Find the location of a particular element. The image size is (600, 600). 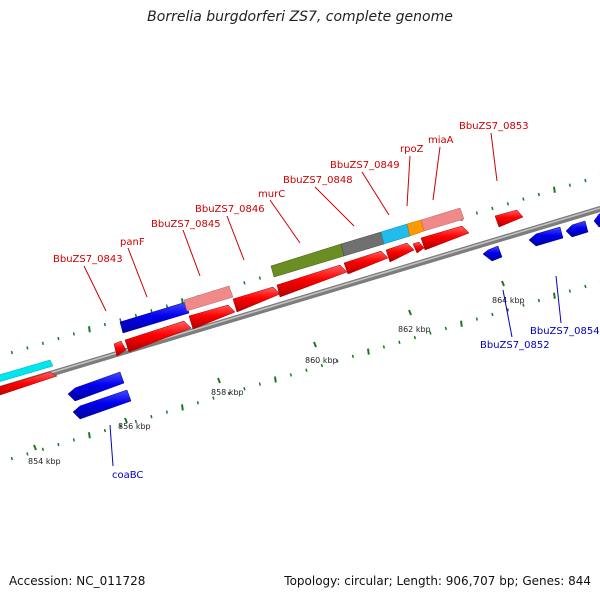

gene-label-coabc: coaBC is located at coordinates (127, 475).